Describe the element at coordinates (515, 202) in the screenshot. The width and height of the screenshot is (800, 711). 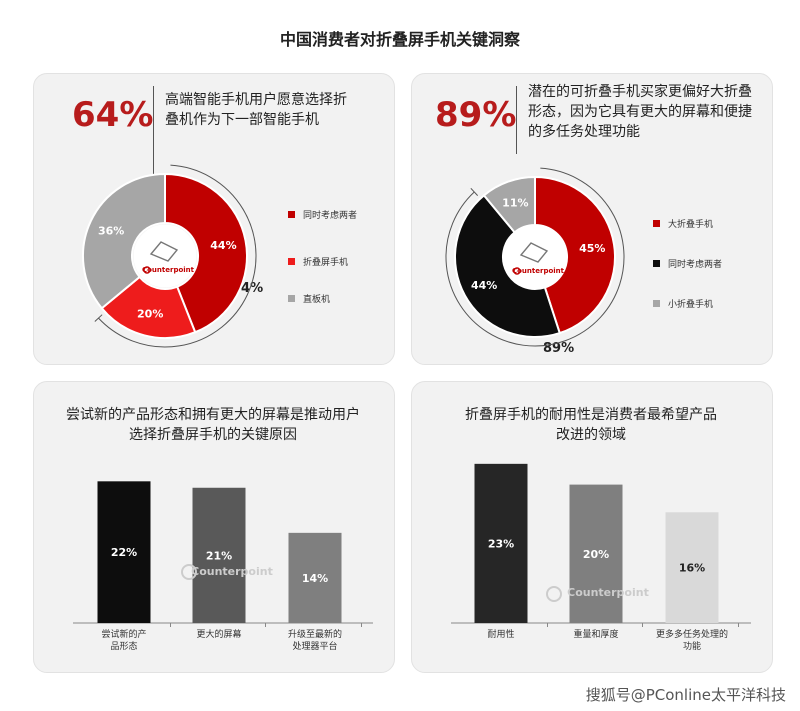
I see `pie-slice-label: 11%` at that location.